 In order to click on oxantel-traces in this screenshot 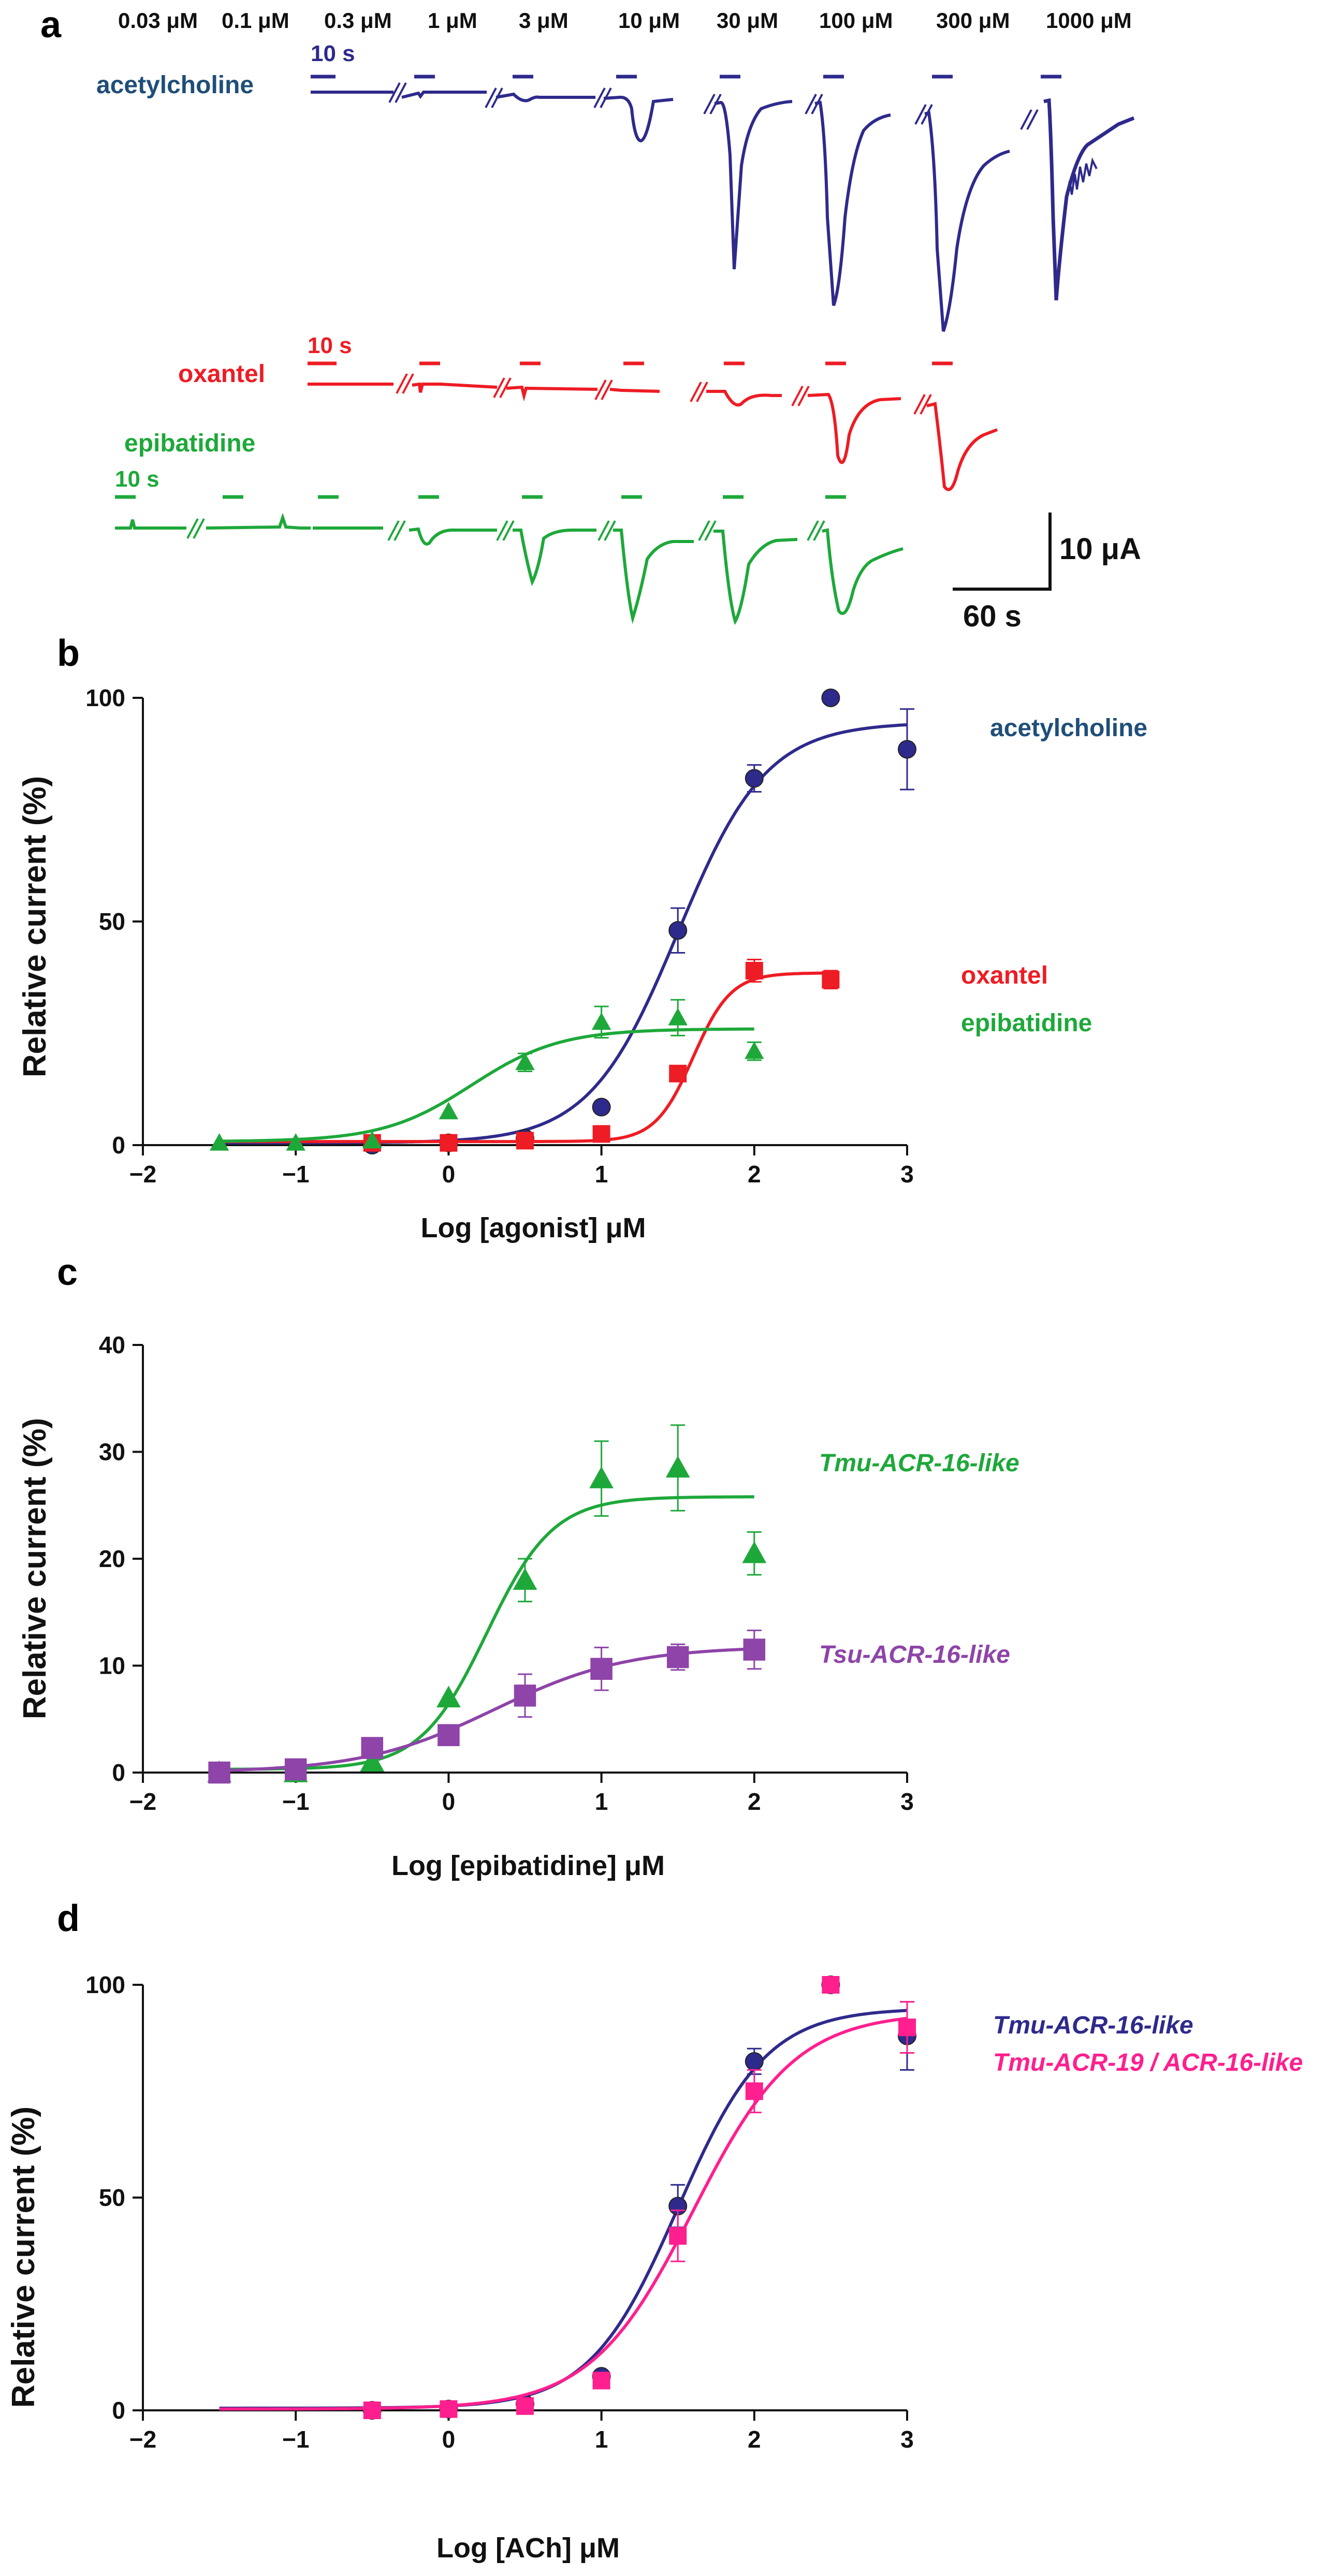, I will do `click(653, 426)`.